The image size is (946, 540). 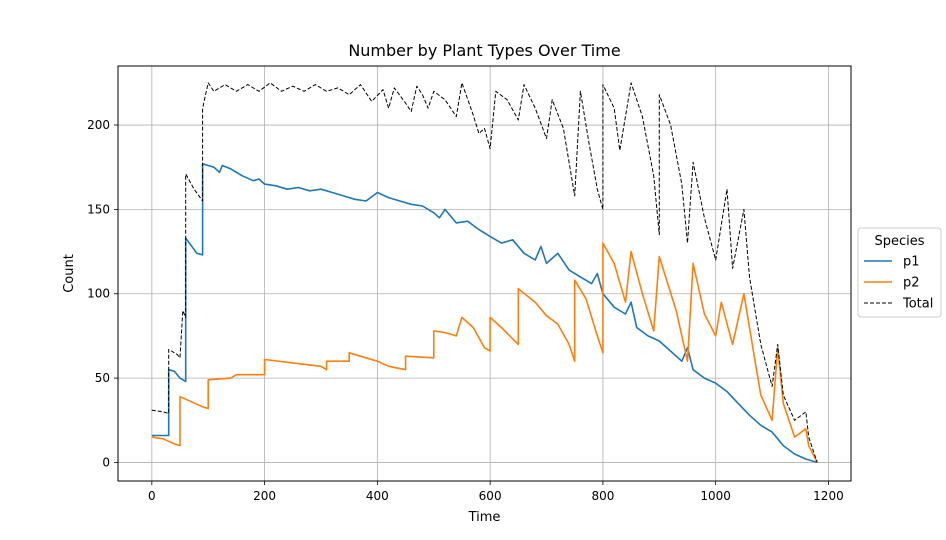 I want to click on legend-label-p1: p1, so click(x=911, y=262).